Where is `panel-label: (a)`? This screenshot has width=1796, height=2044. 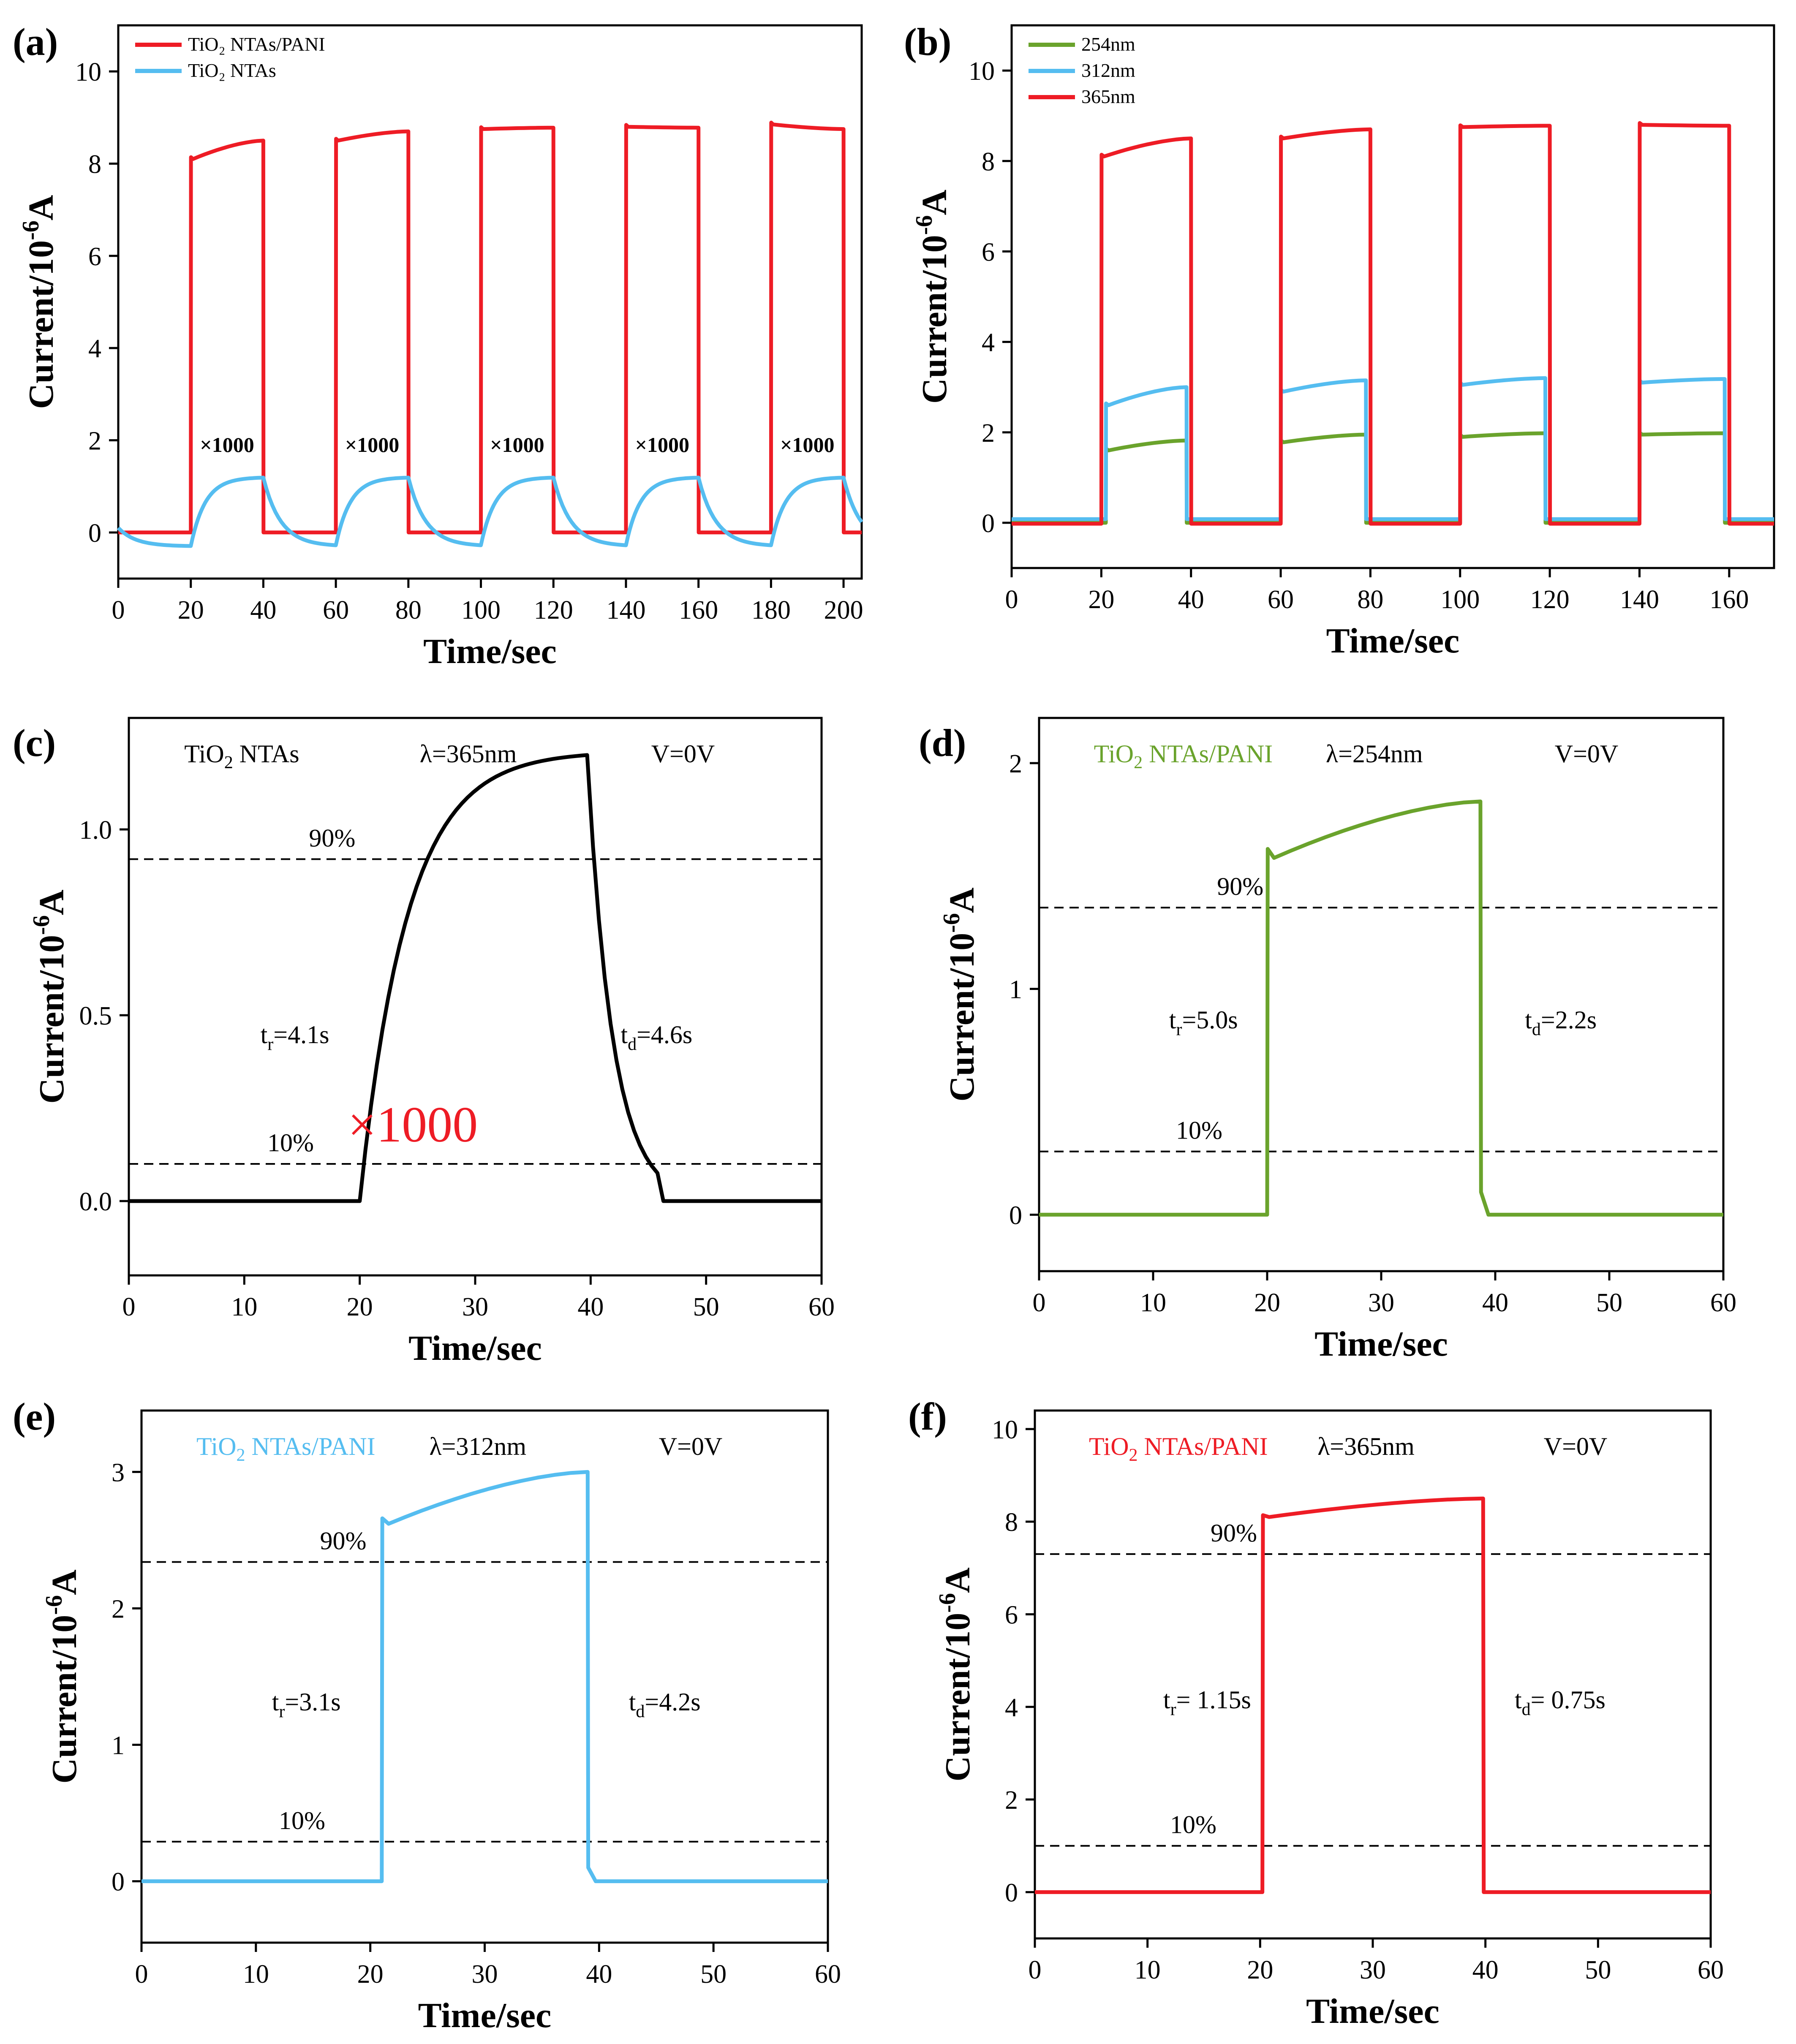
panel-label: (a) is located at coordinates (35, 42).